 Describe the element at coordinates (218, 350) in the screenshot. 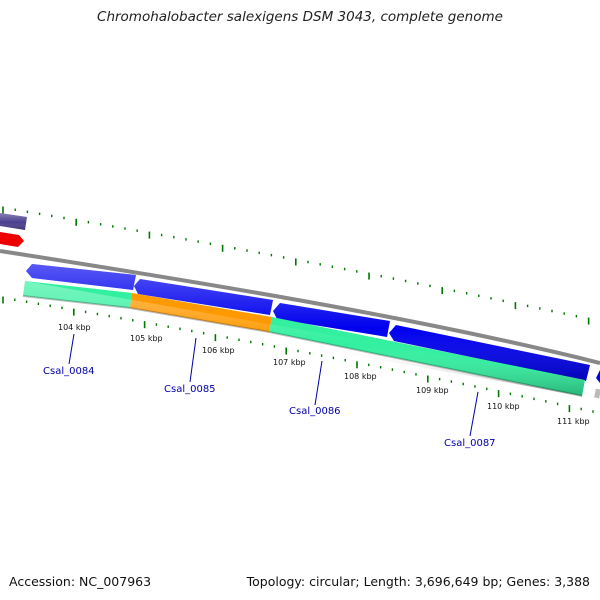

I see `tick-label-106: 106 kbp` at that location.